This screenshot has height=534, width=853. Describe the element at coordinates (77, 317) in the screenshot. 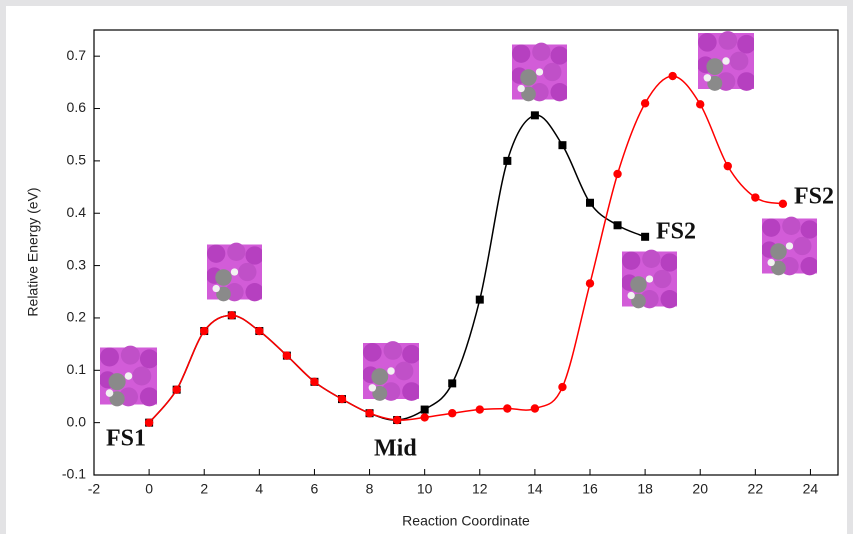

I see `y-tick-label: 0.2` at that location.